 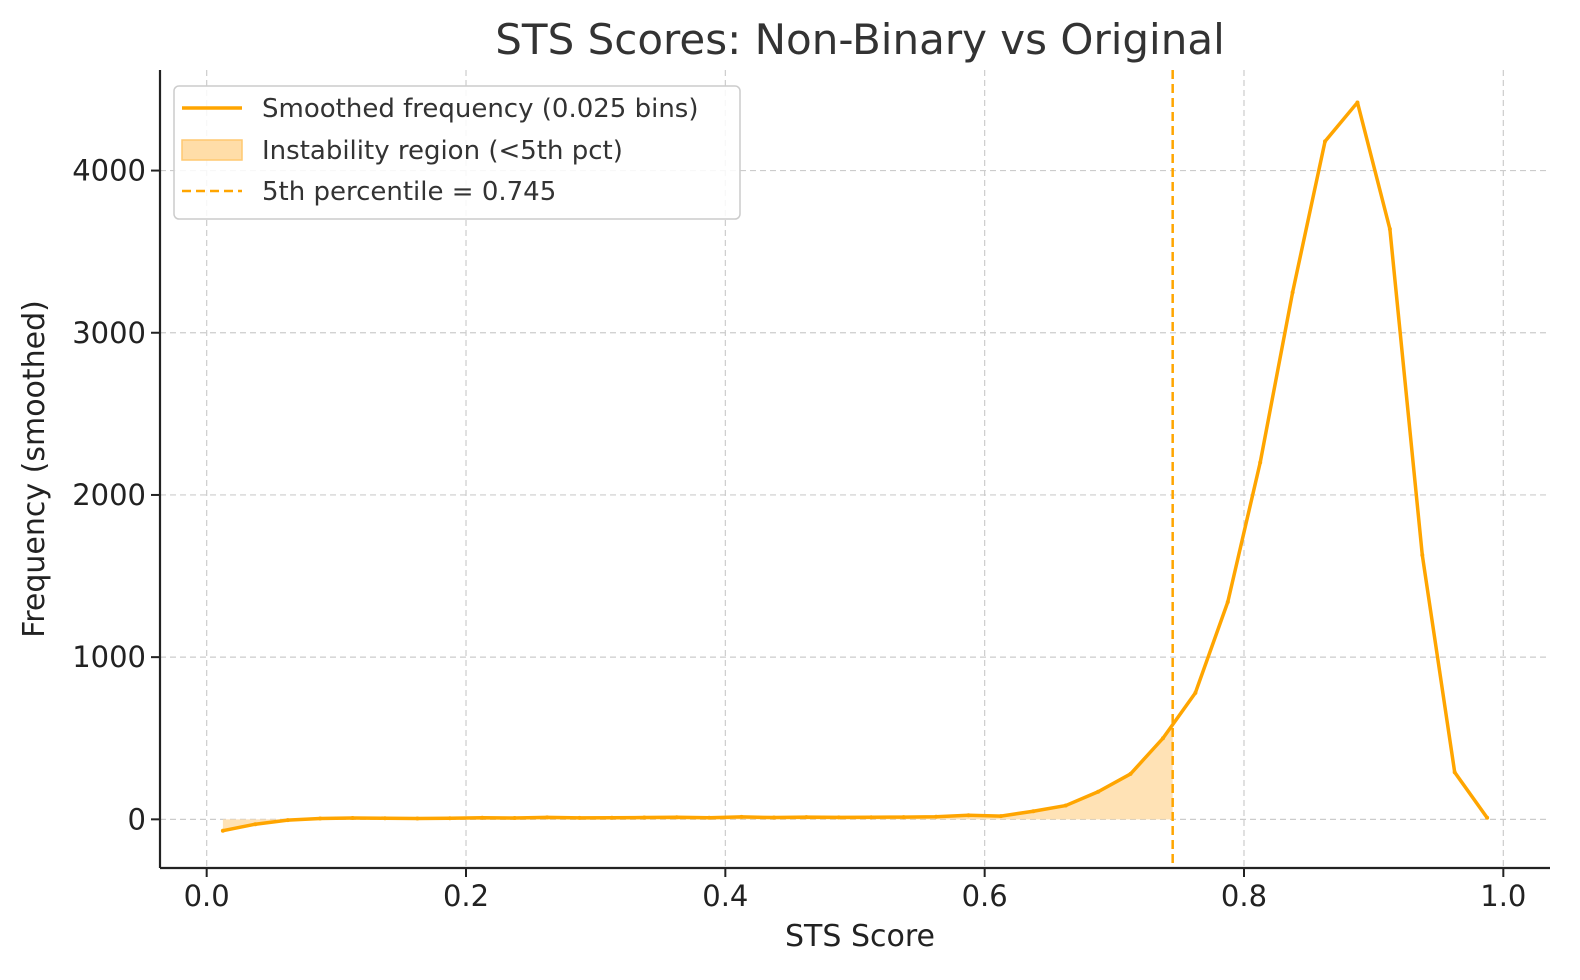 I want to click on instability-fill, so click(x=697, y=777).